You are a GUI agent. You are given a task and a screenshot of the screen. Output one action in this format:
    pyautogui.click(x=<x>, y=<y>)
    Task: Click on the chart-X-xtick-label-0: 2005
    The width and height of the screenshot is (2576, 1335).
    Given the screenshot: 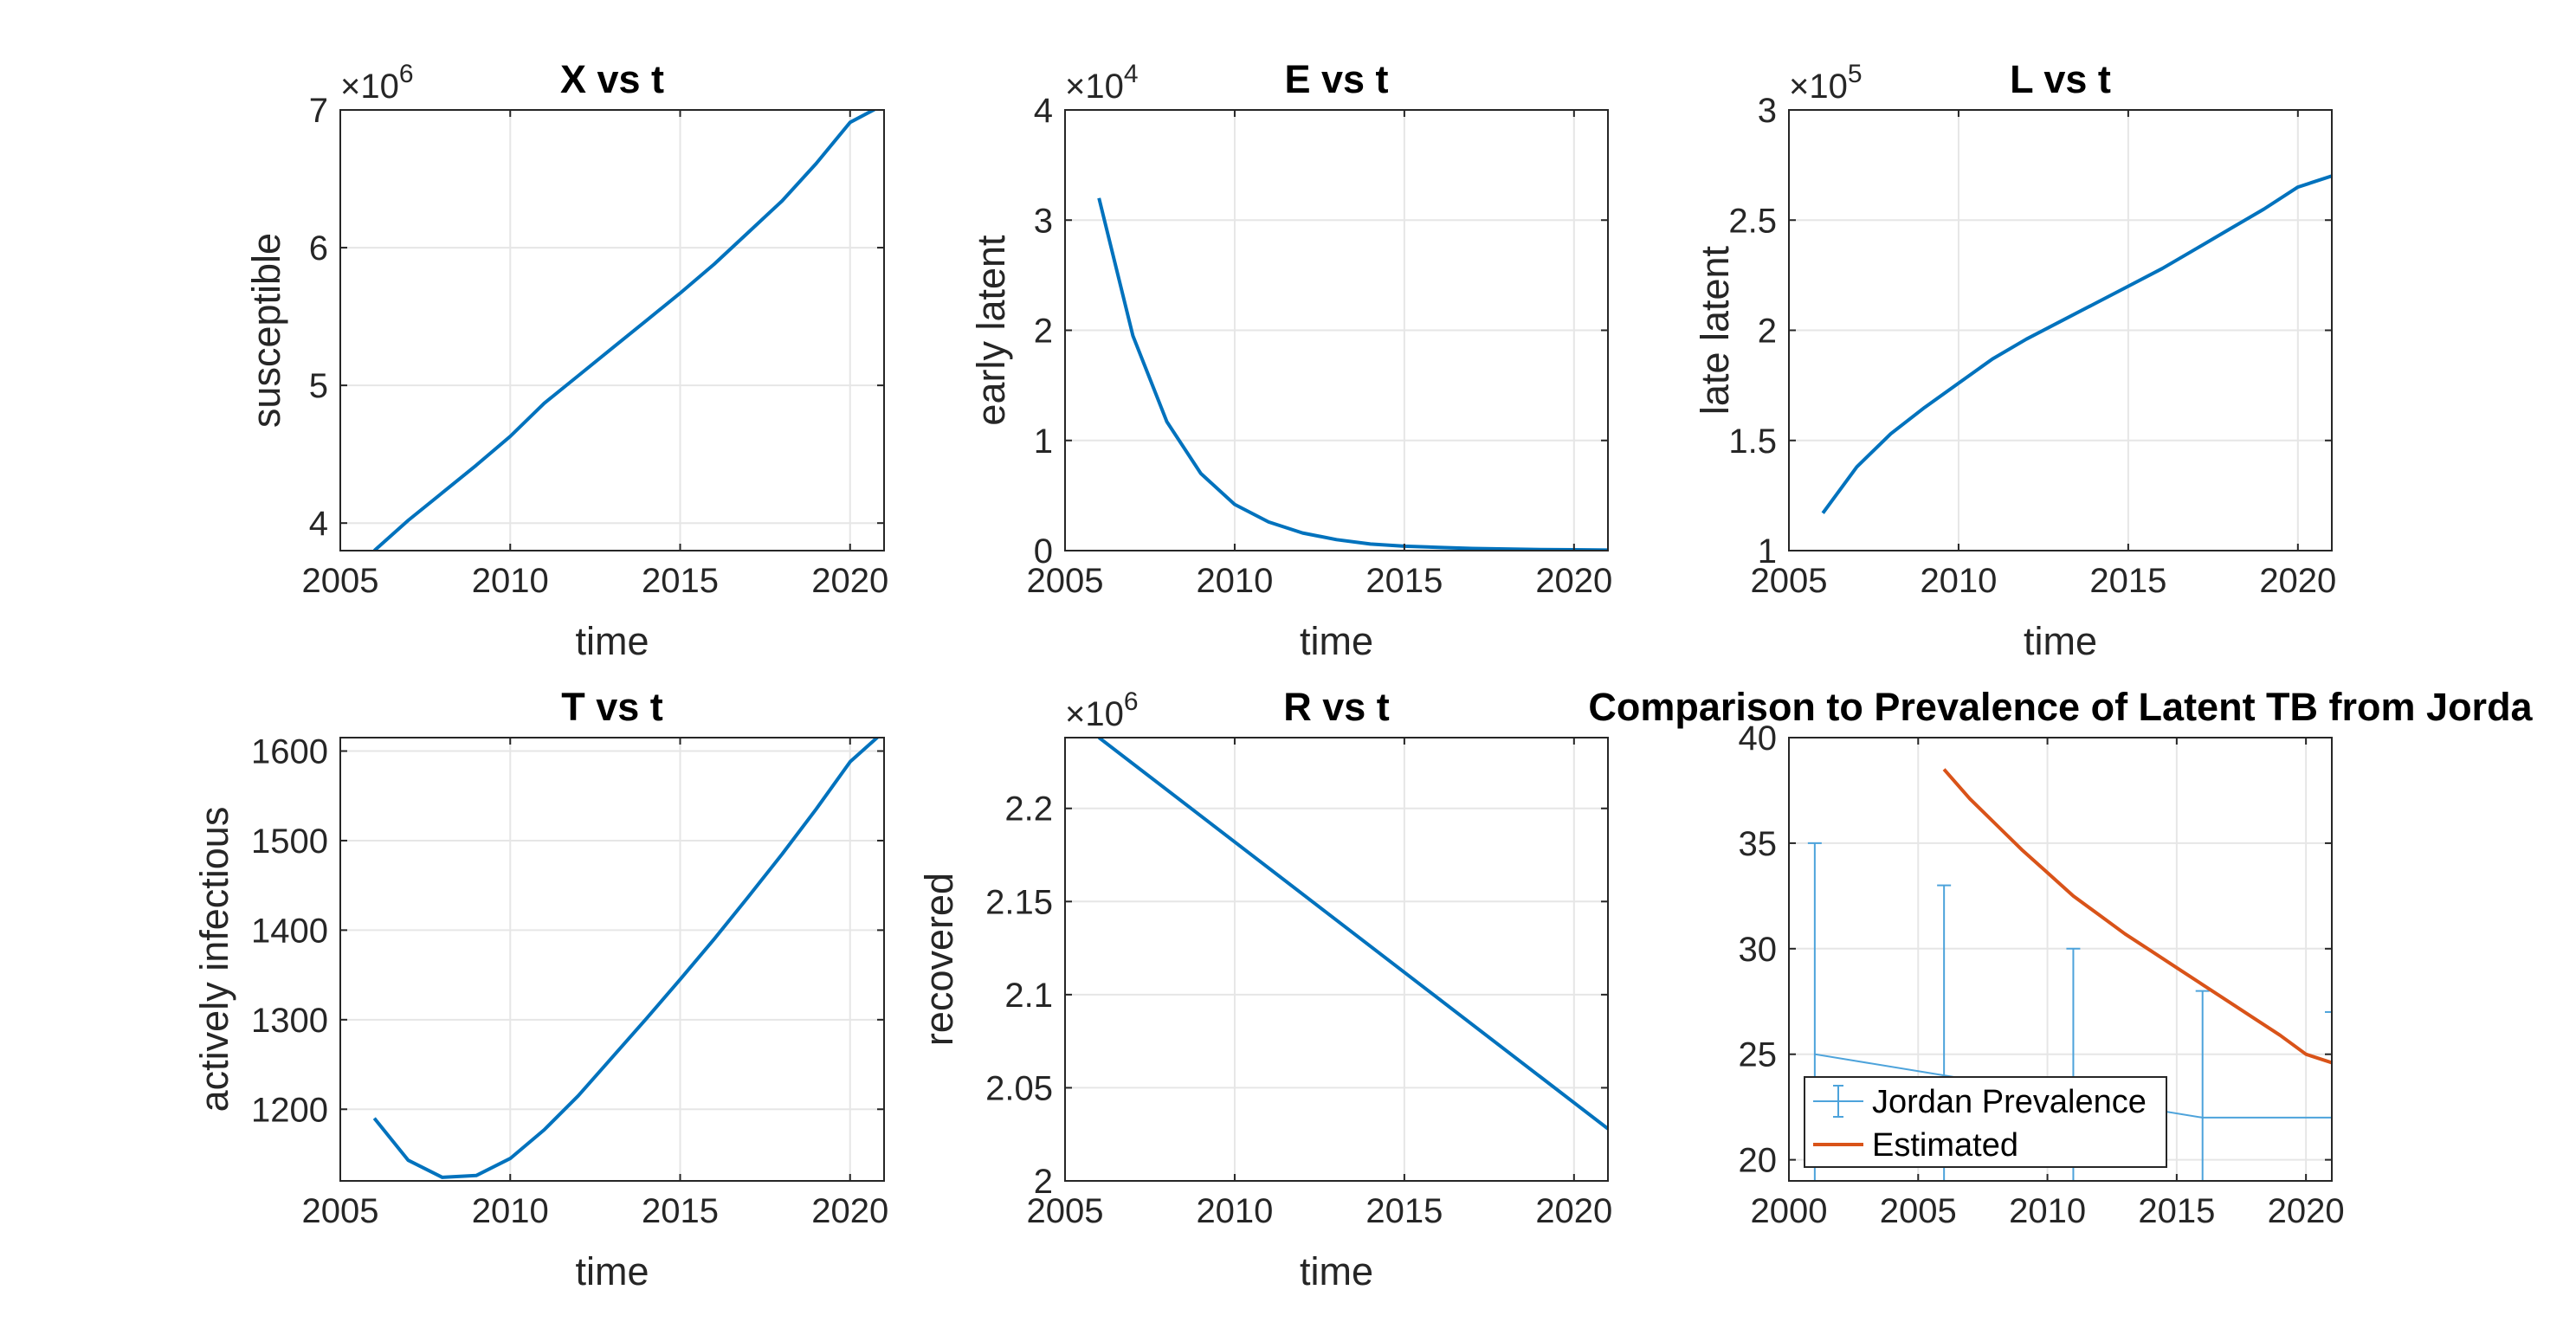 What is the action you would take?
    pyautogui.click(x=340, y=581)
    